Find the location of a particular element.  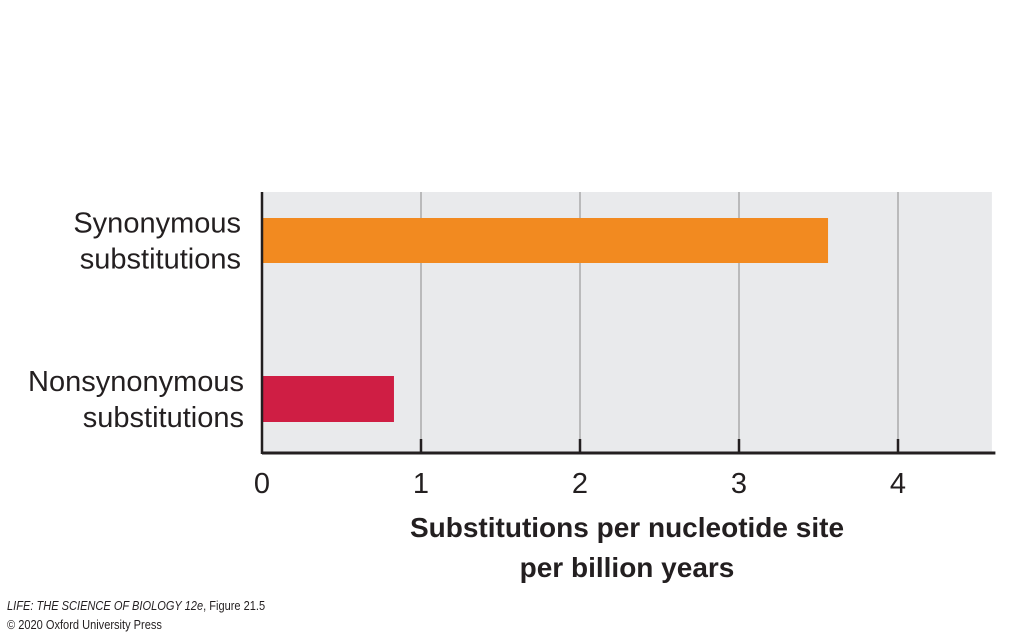

x-tick-label-1: 1 is located at coordinates (421, 484).